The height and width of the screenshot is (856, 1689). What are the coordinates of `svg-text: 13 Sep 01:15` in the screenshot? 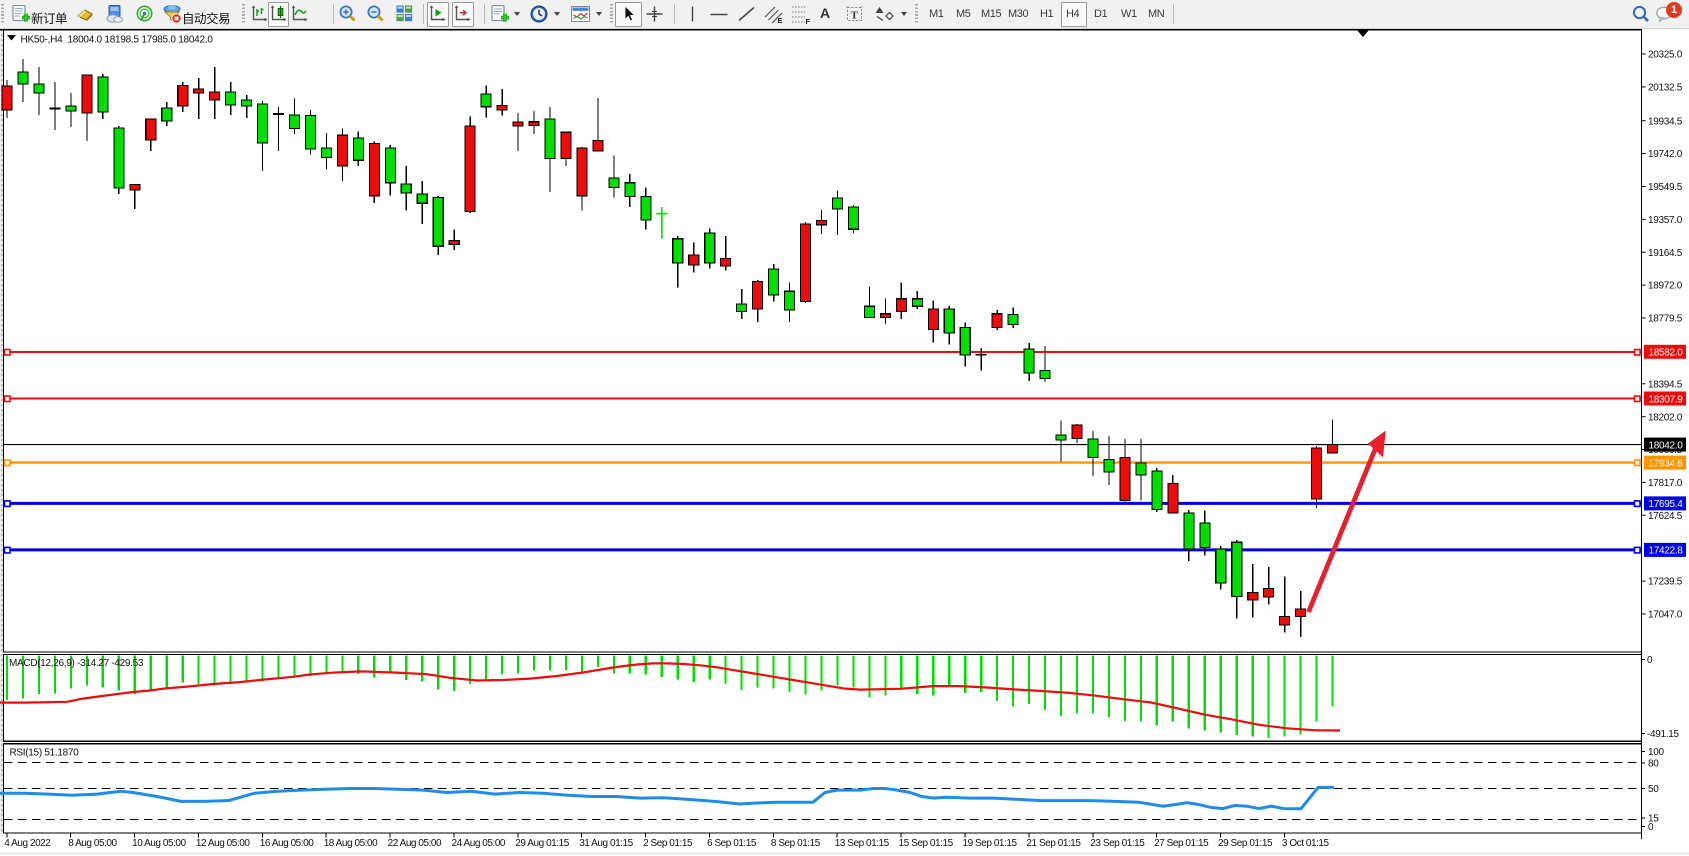 It's located at (862, 843).